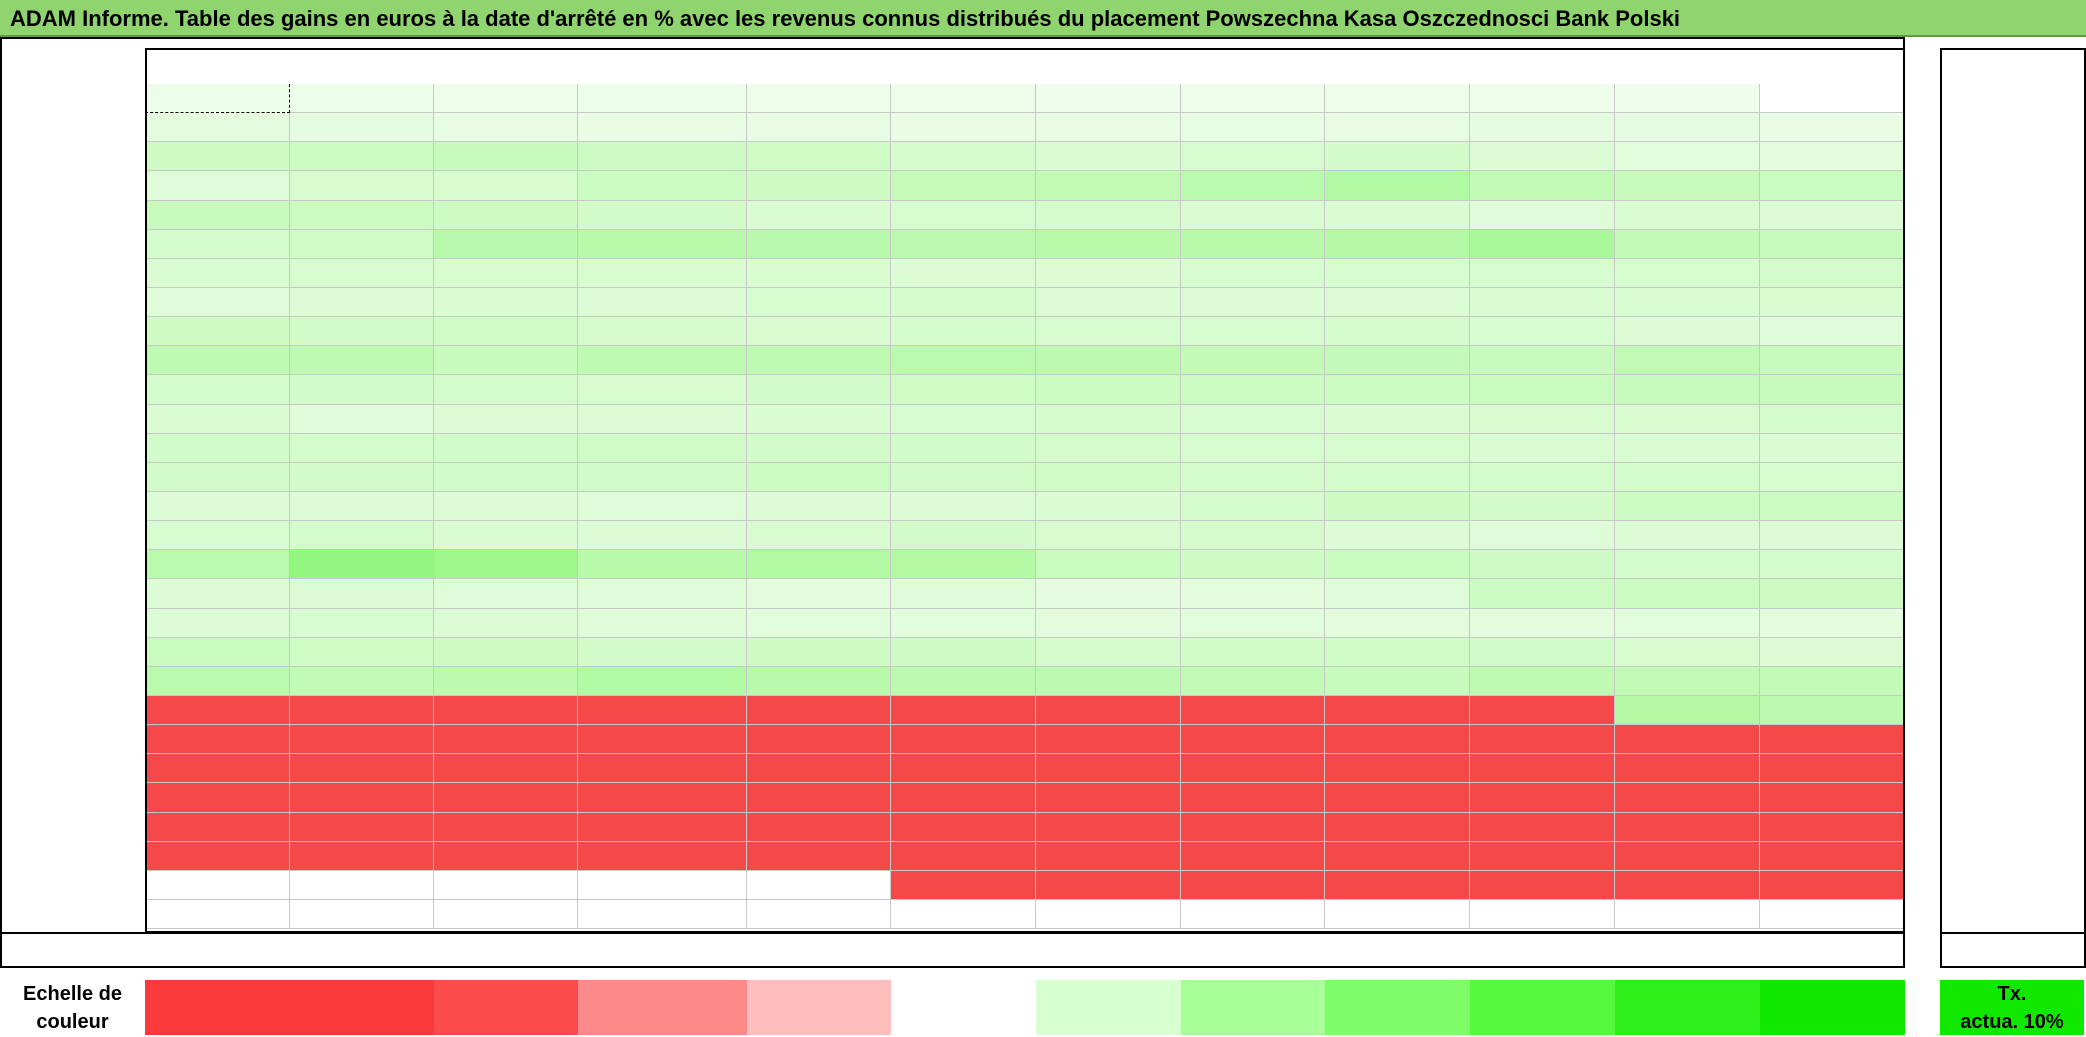  I want to click on scale-rate-line: actua. 10%, so click(2012, 1021).